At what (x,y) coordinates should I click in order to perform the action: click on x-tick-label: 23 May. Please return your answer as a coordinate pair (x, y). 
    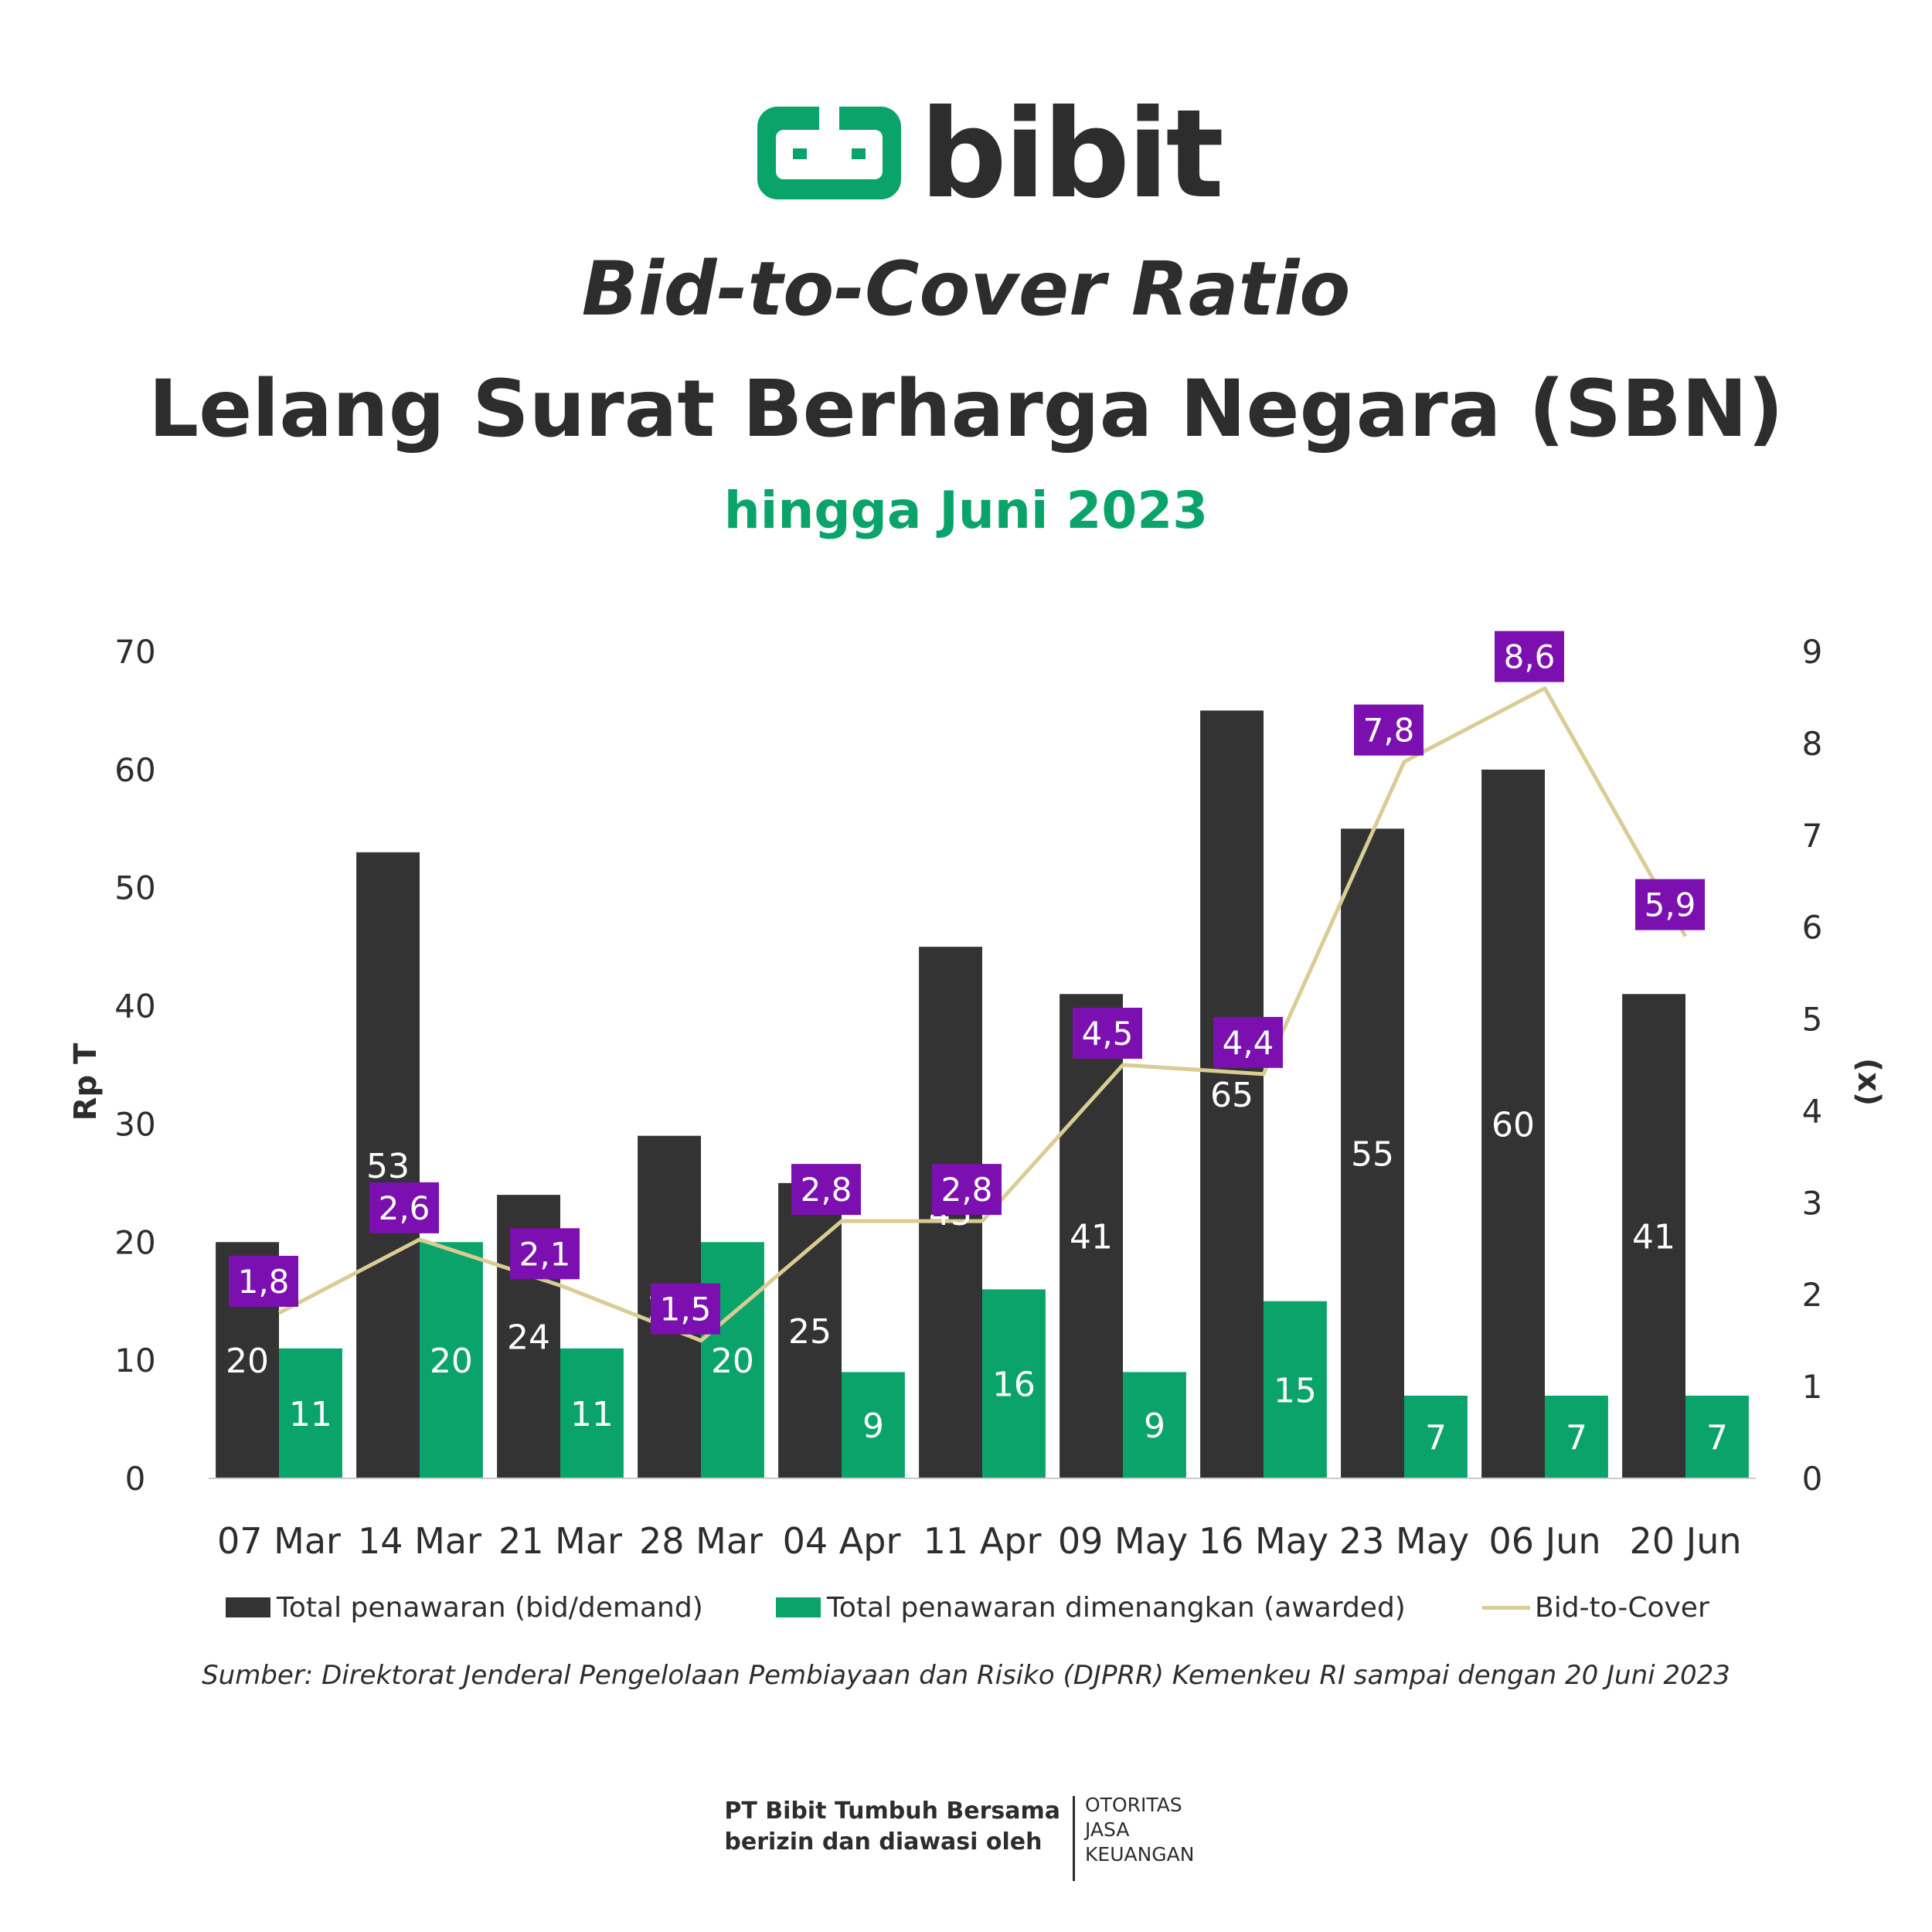
    Looking at the image, I should click on (1404, 1541).